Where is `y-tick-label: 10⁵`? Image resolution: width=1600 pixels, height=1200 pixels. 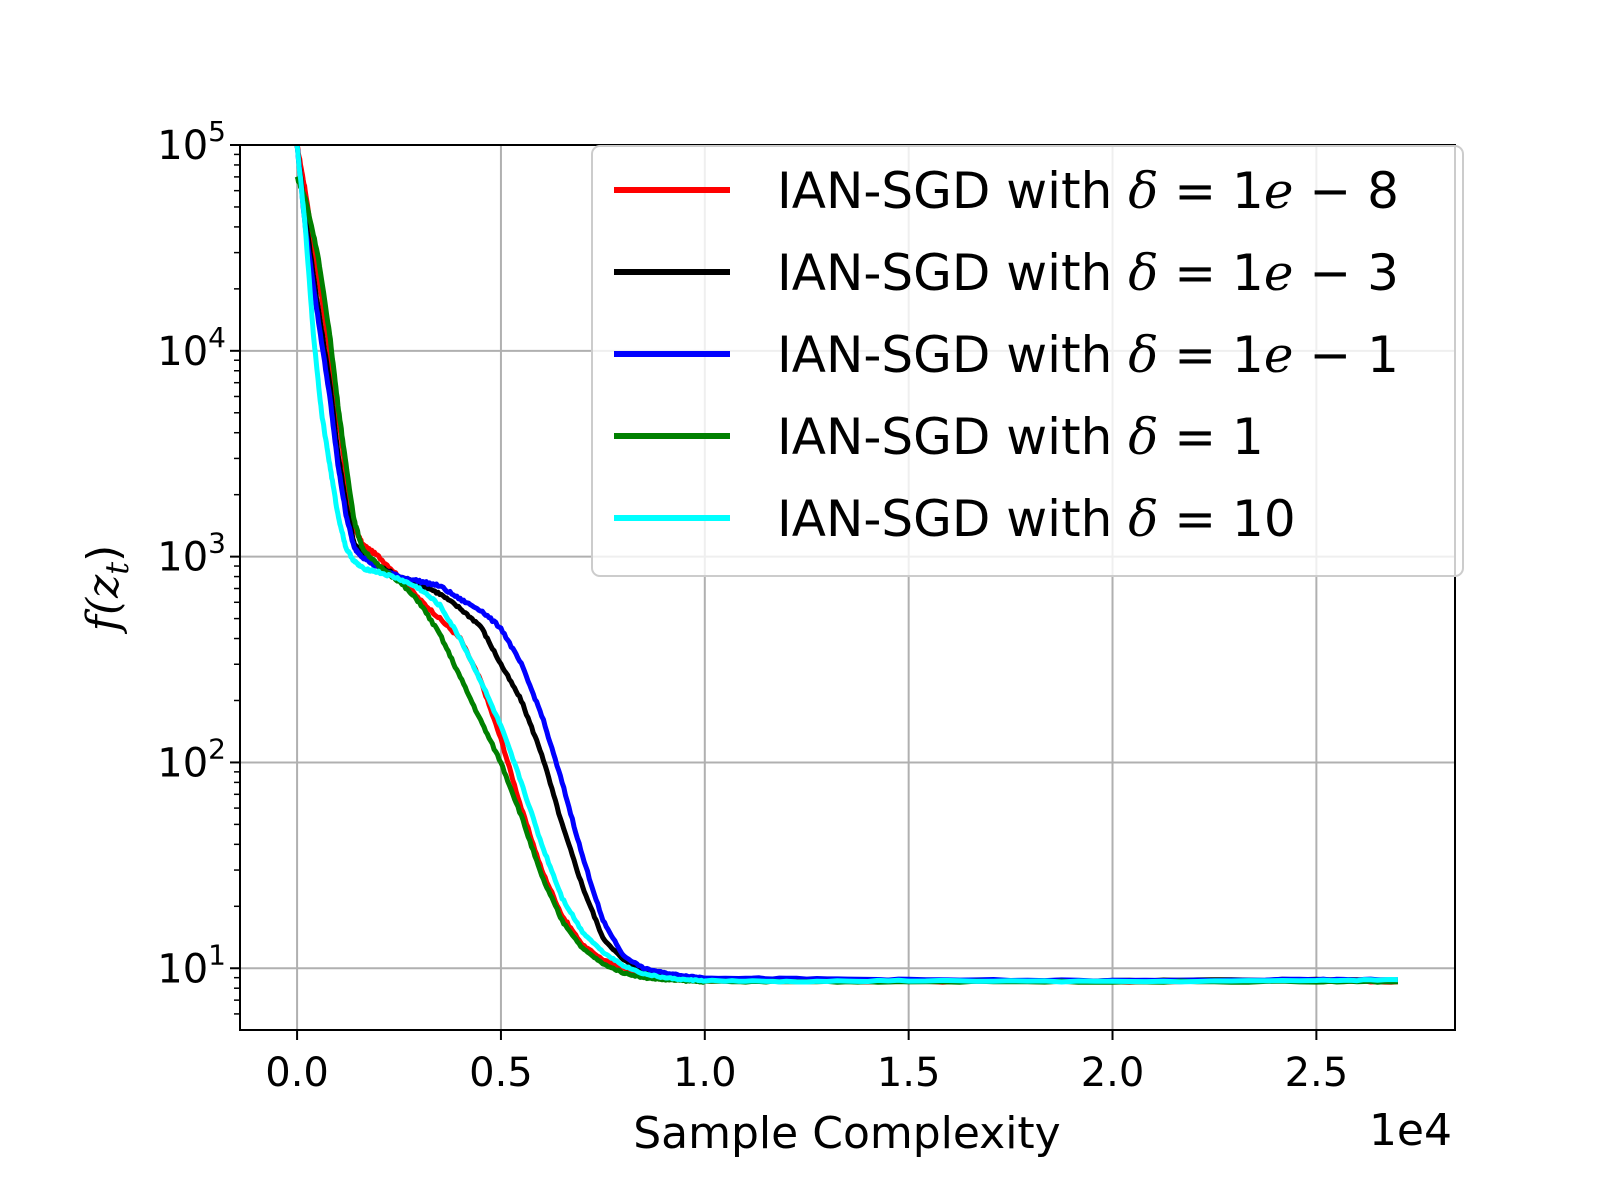
y-tick-label: 10⁵ is located at coordinates (191, 142).